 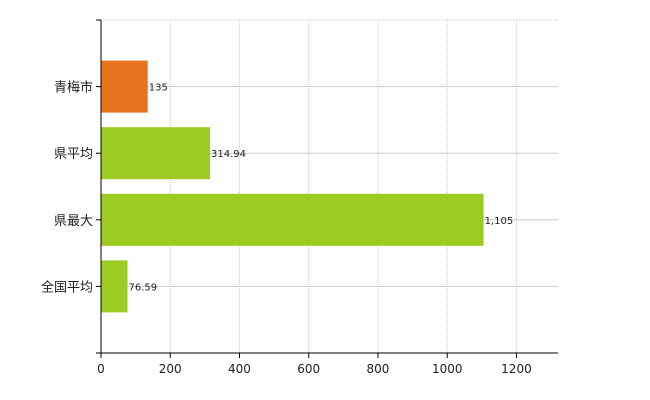 I want to click on x-tick-label: 800, so click(x=378, y=369).